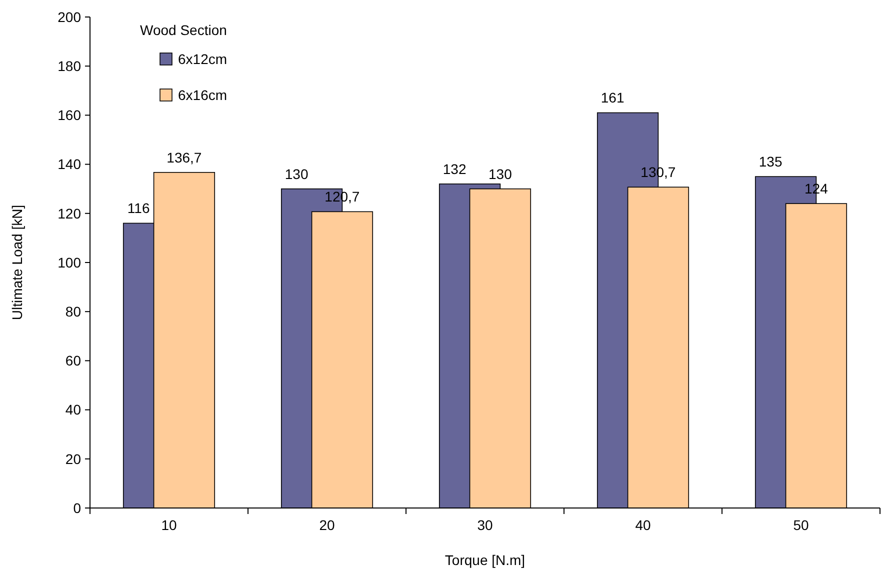  What do you see at coordinates (770, 162) in the screenshot?
I see `data-label: 135` at bounding box center [770, 162].